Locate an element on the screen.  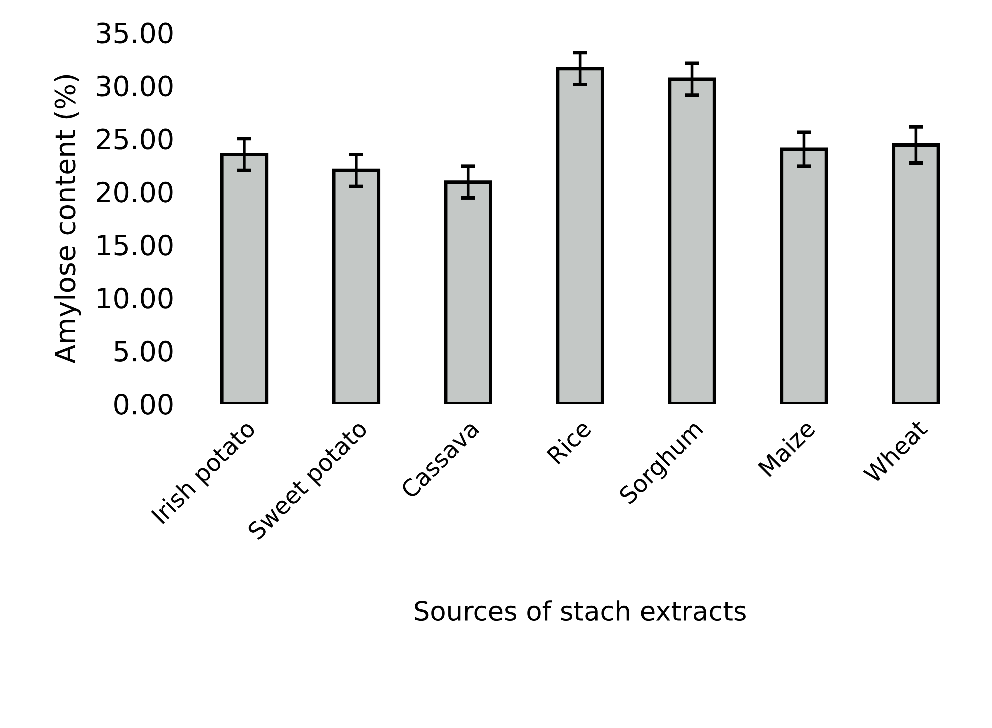
x-axis-title: Sources of stach extracts is located at coordinates (580, 611).